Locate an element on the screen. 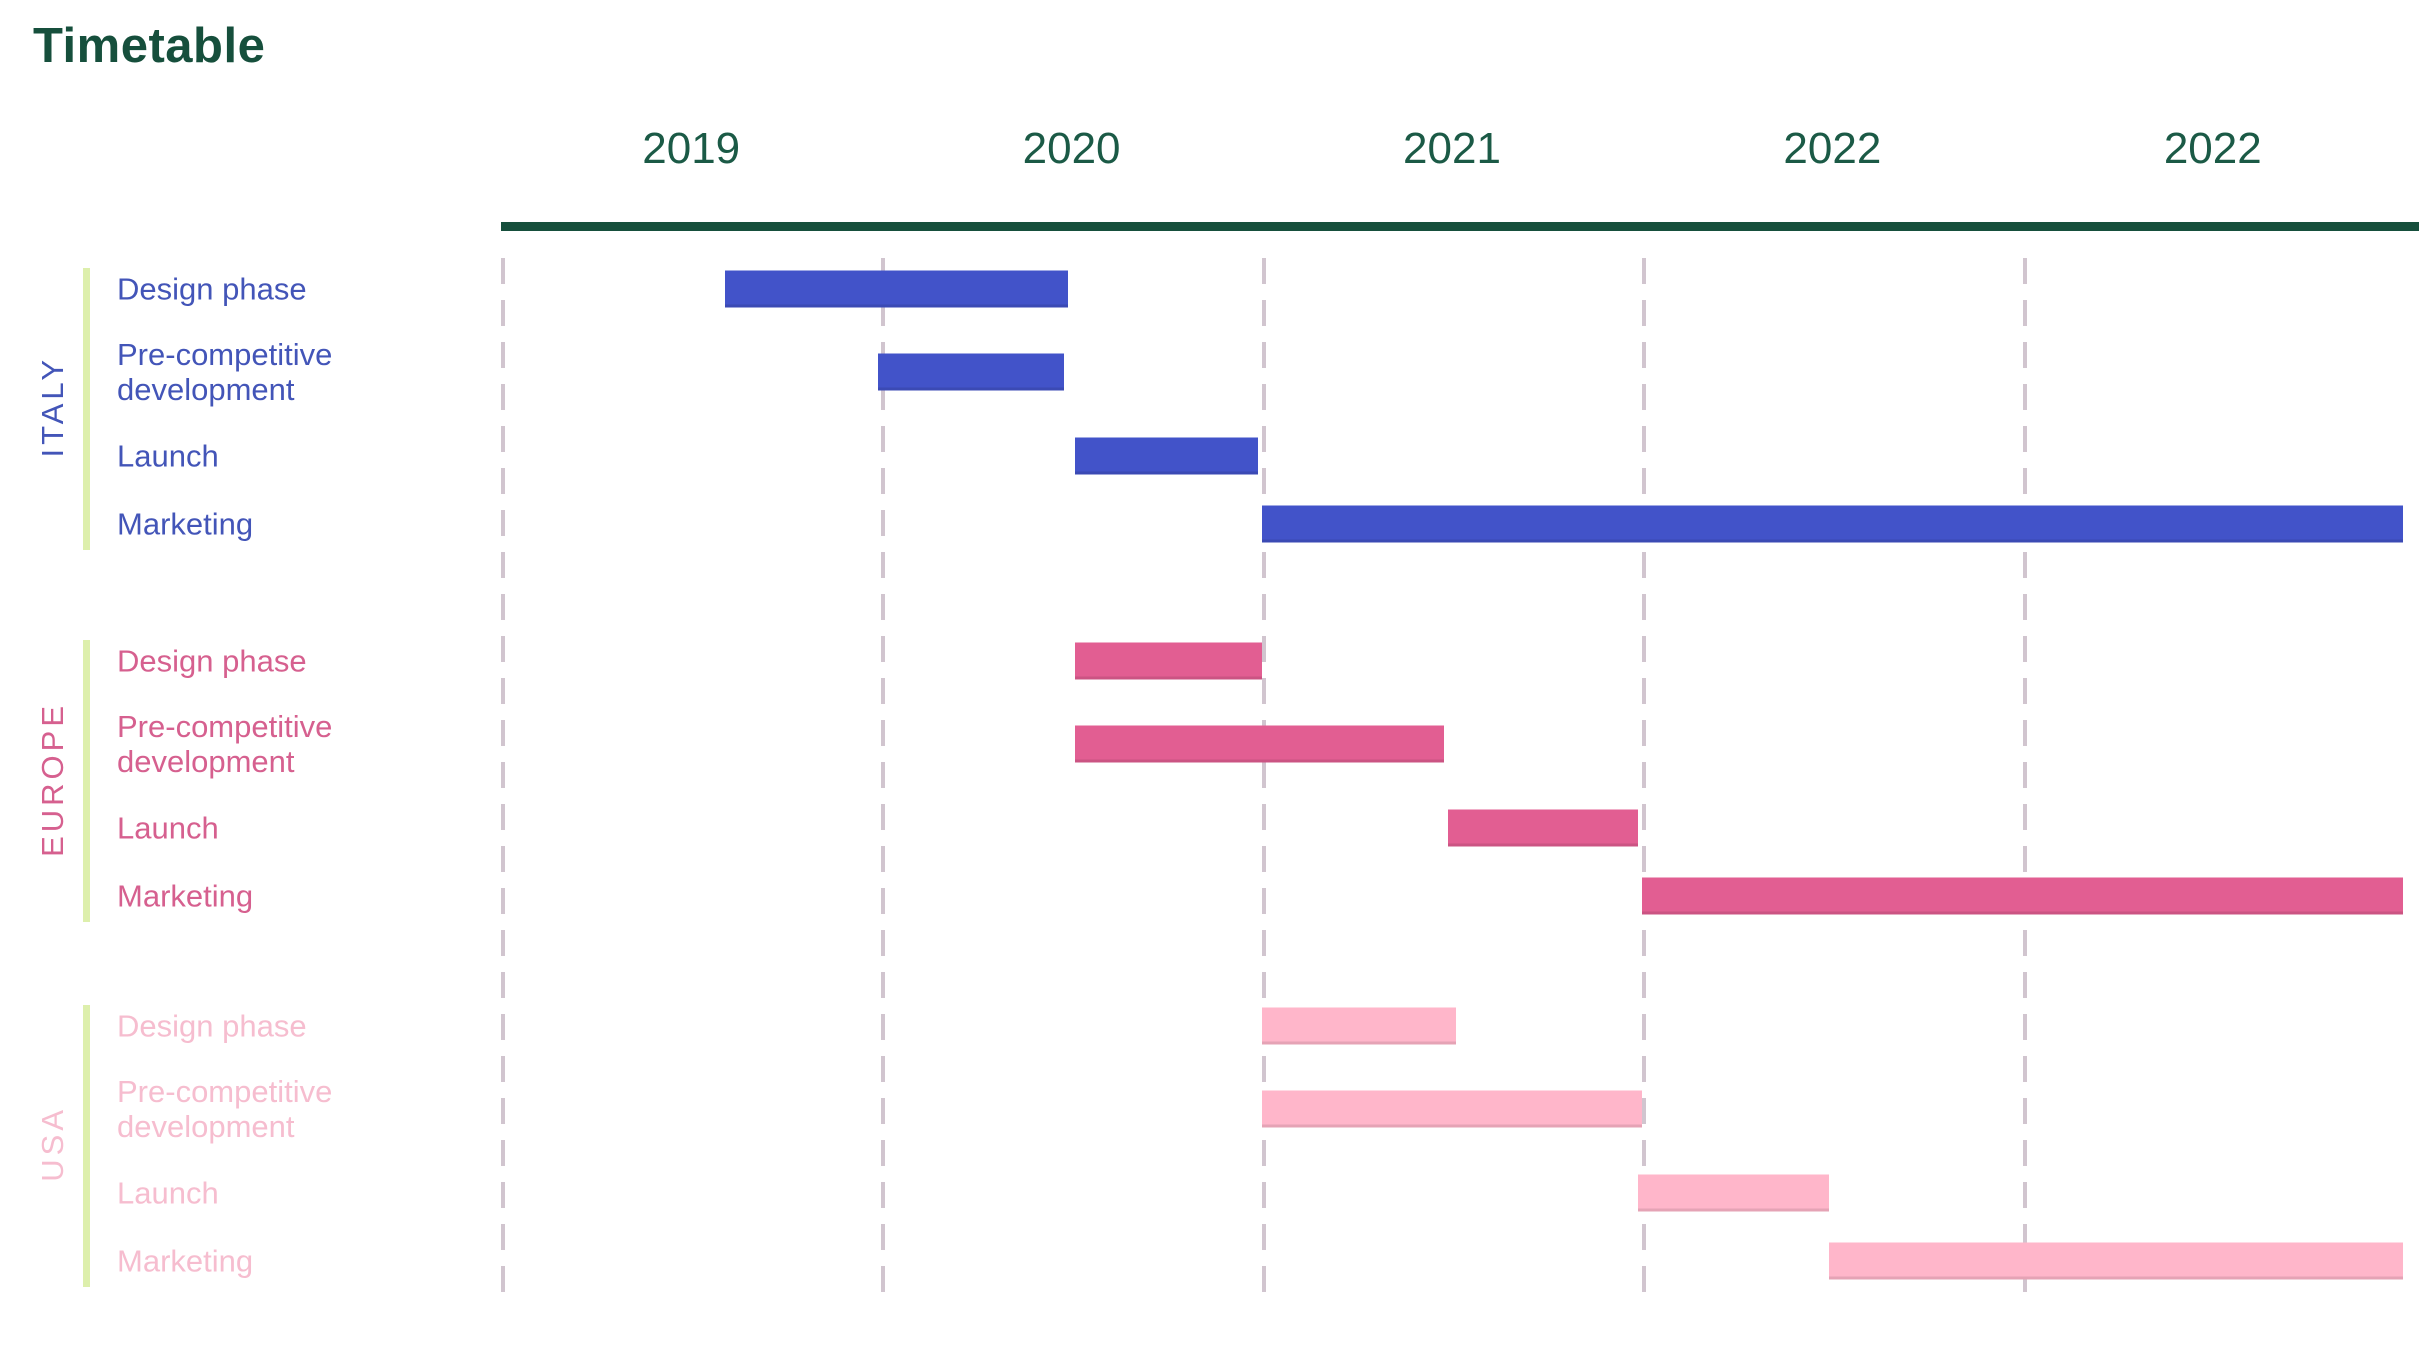  gantt-bar-italy-design is located at coordinates (896, 289).